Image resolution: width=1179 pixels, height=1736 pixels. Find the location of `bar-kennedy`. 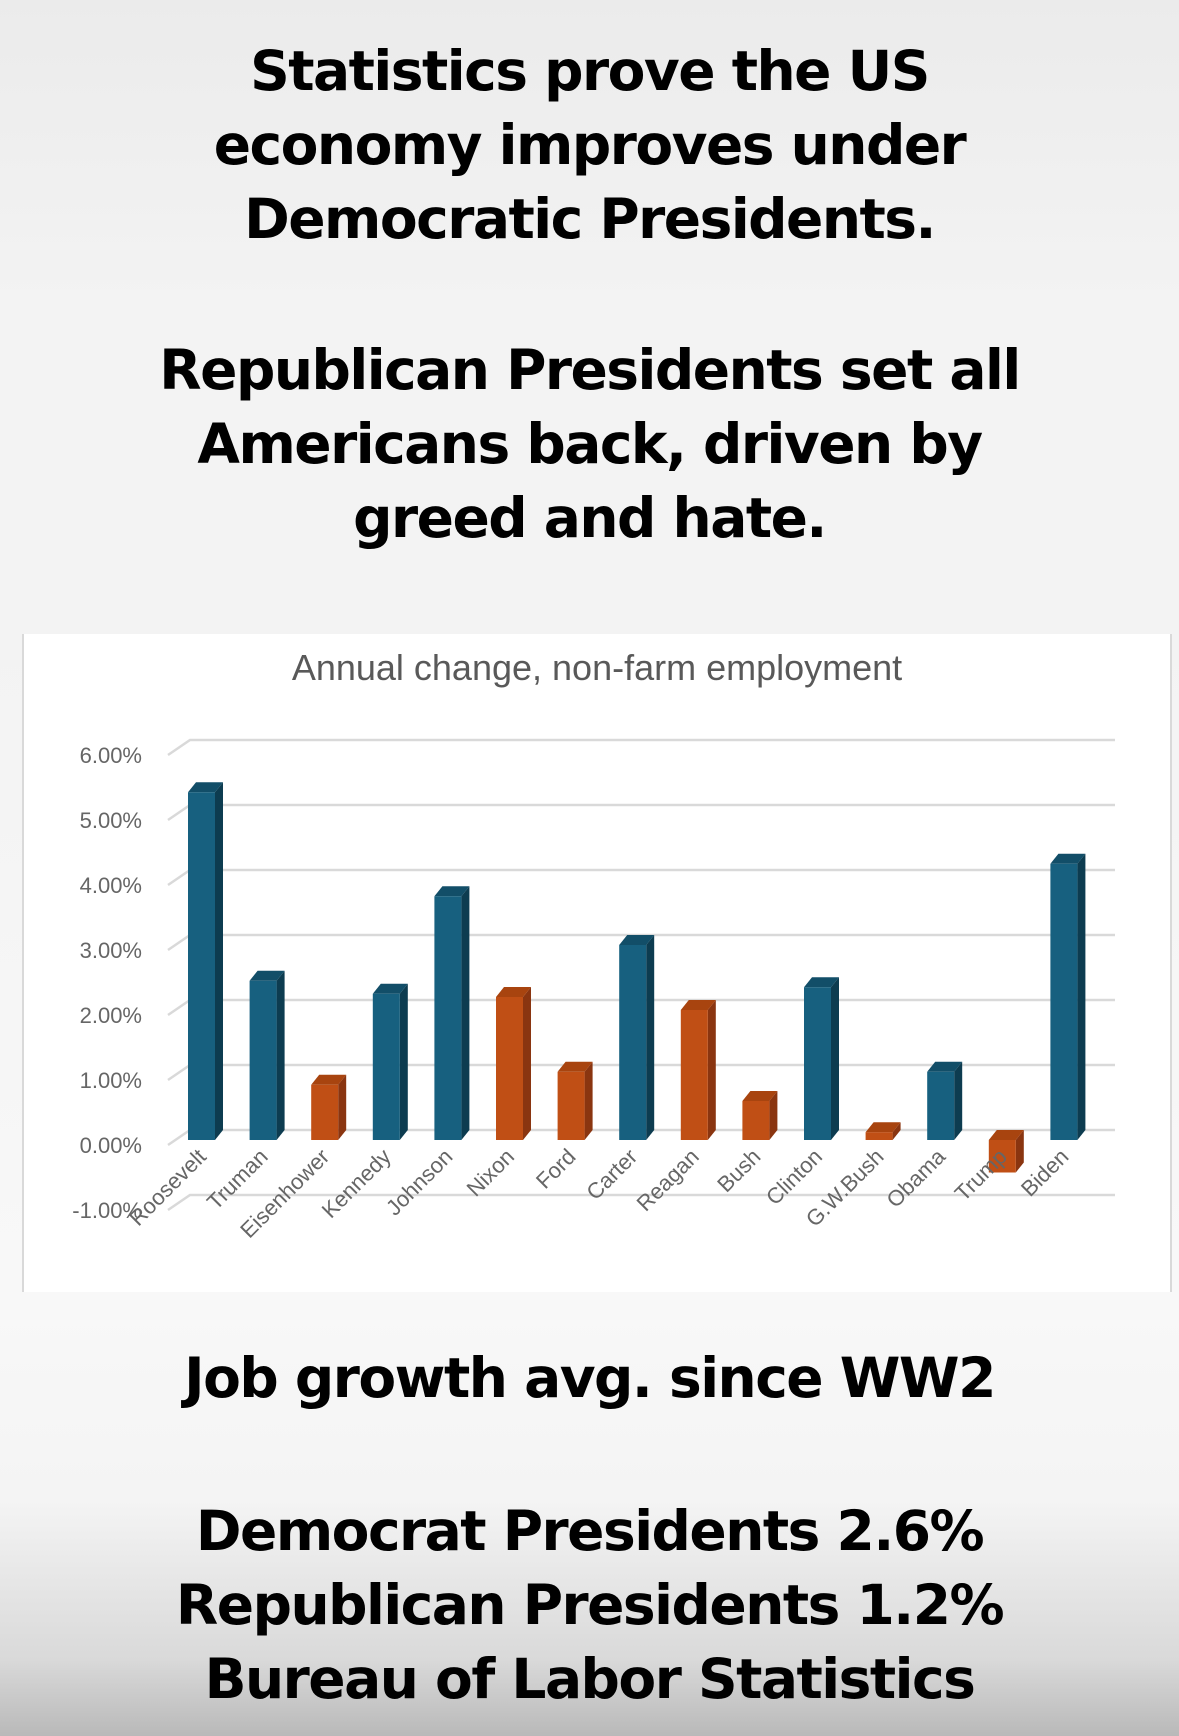

bar-kennedy is located at coordinates (390, 1061).